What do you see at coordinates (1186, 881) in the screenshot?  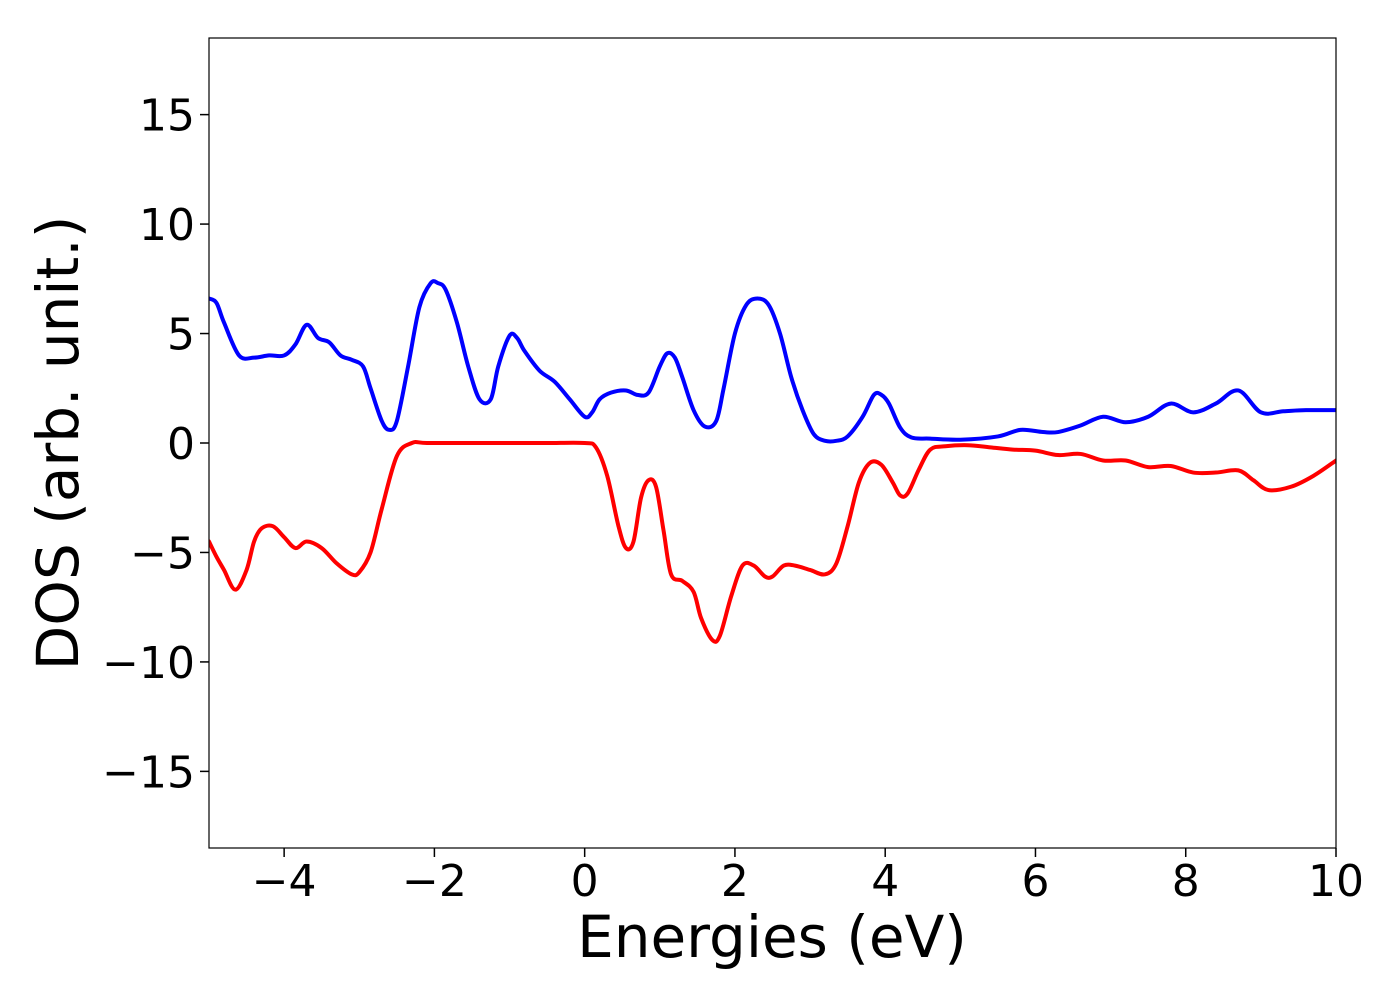 I see `x-tick-label: 8` at bounding box center [1186, 881].